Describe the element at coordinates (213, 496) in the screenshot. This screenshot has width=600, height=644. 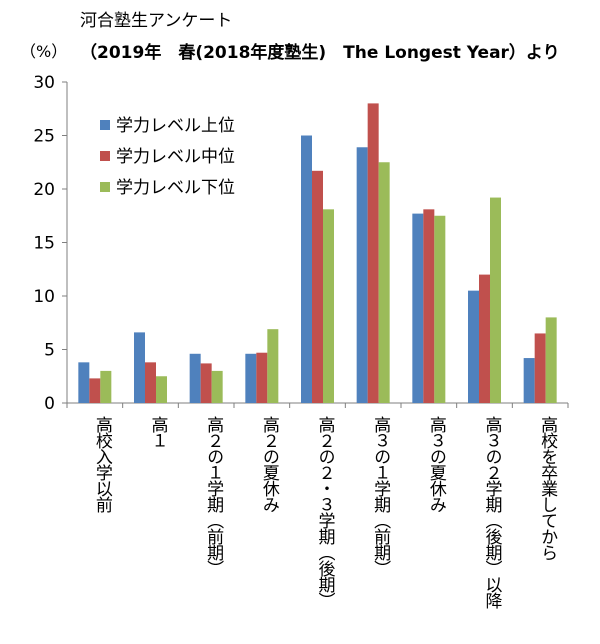
I see `x-tick-label: 高２の１学期（前期）` at that location.